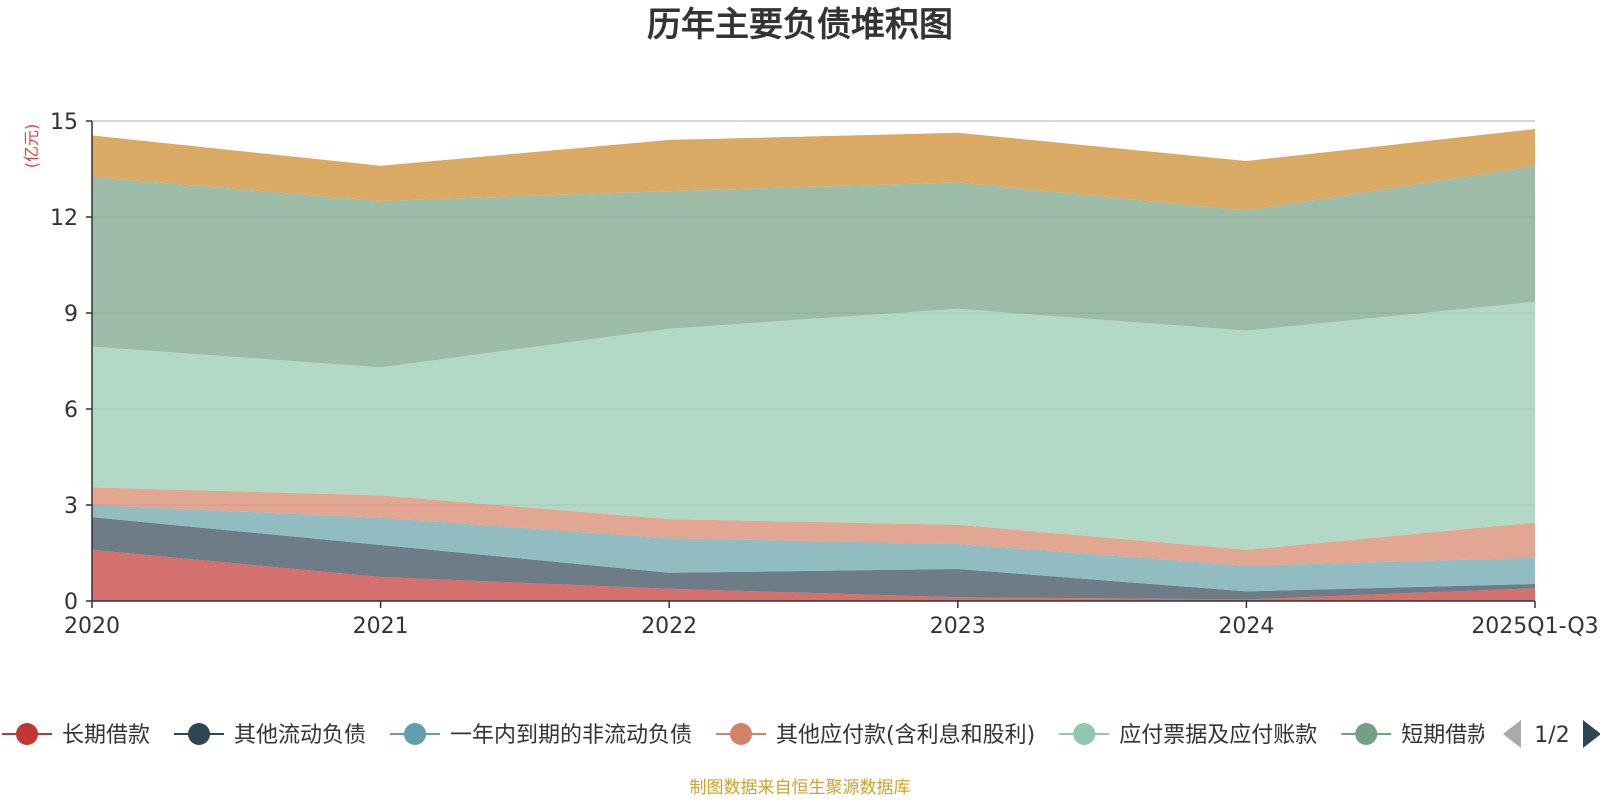 The image size is (1600, 800). Describe the element at coordinates (92, 626) in the screenshot. I see `x-tick-label: 2020` at that location.